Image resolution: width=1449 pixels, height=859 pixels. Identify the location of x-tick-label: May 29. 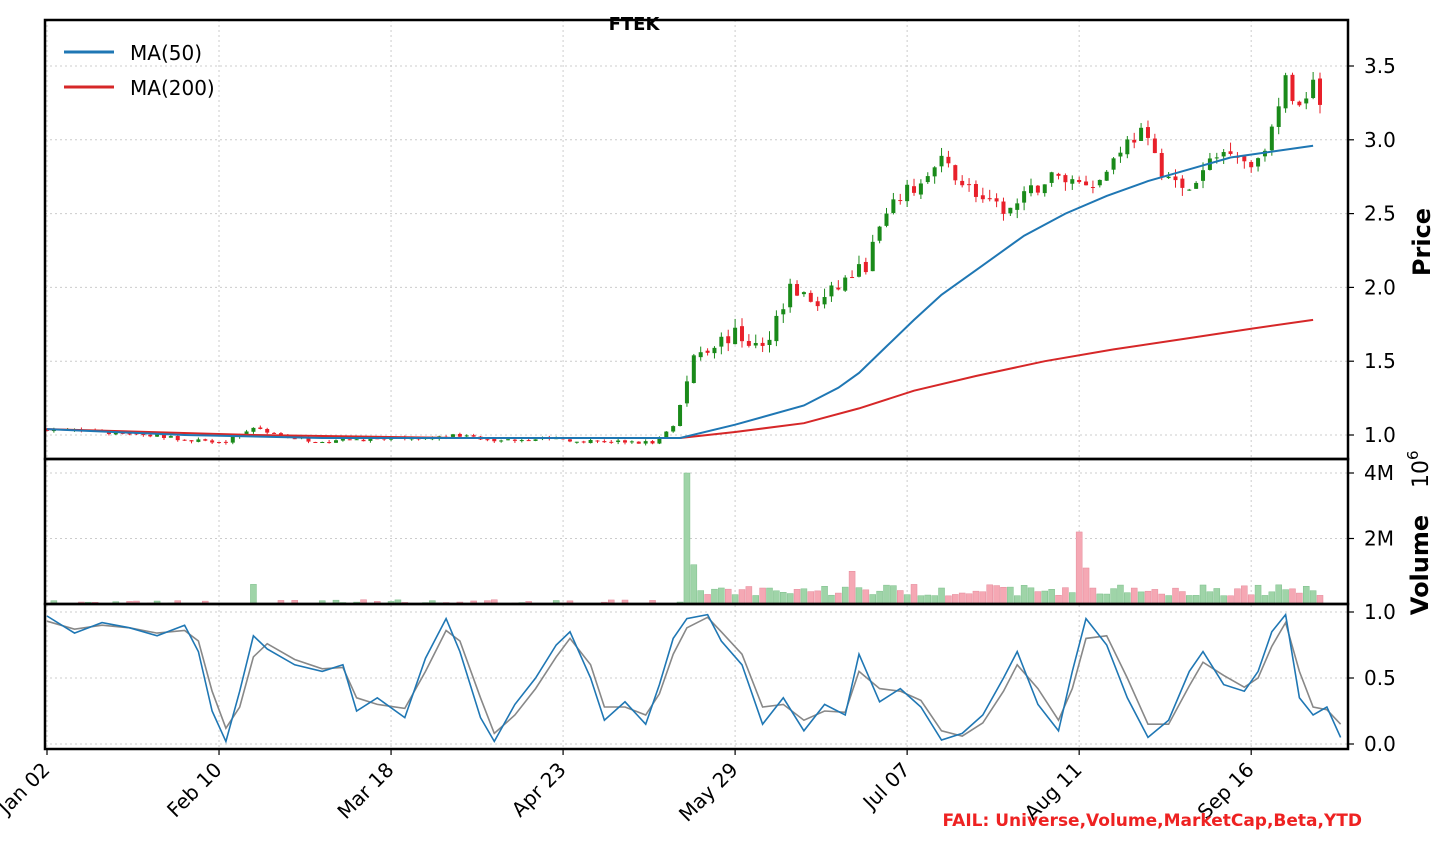
(708, 792).